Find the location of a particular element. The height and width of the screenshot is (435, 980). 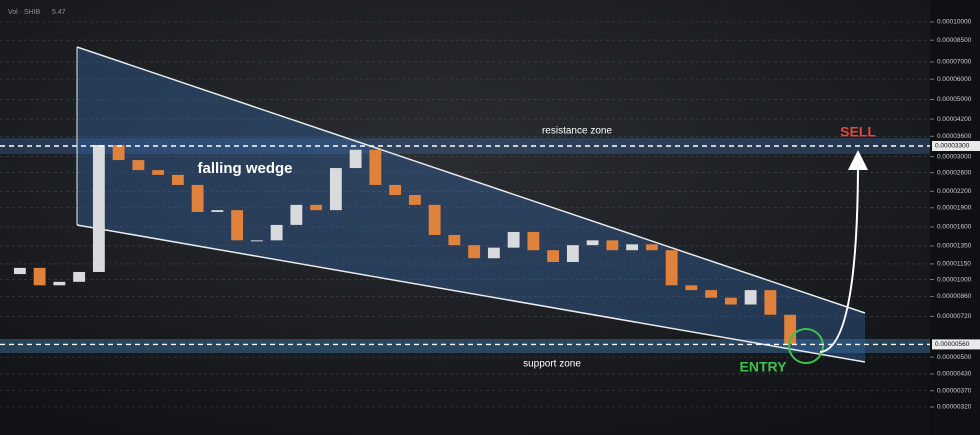

support-line-label: 0.00000560 is located at coordinates (952, 344).